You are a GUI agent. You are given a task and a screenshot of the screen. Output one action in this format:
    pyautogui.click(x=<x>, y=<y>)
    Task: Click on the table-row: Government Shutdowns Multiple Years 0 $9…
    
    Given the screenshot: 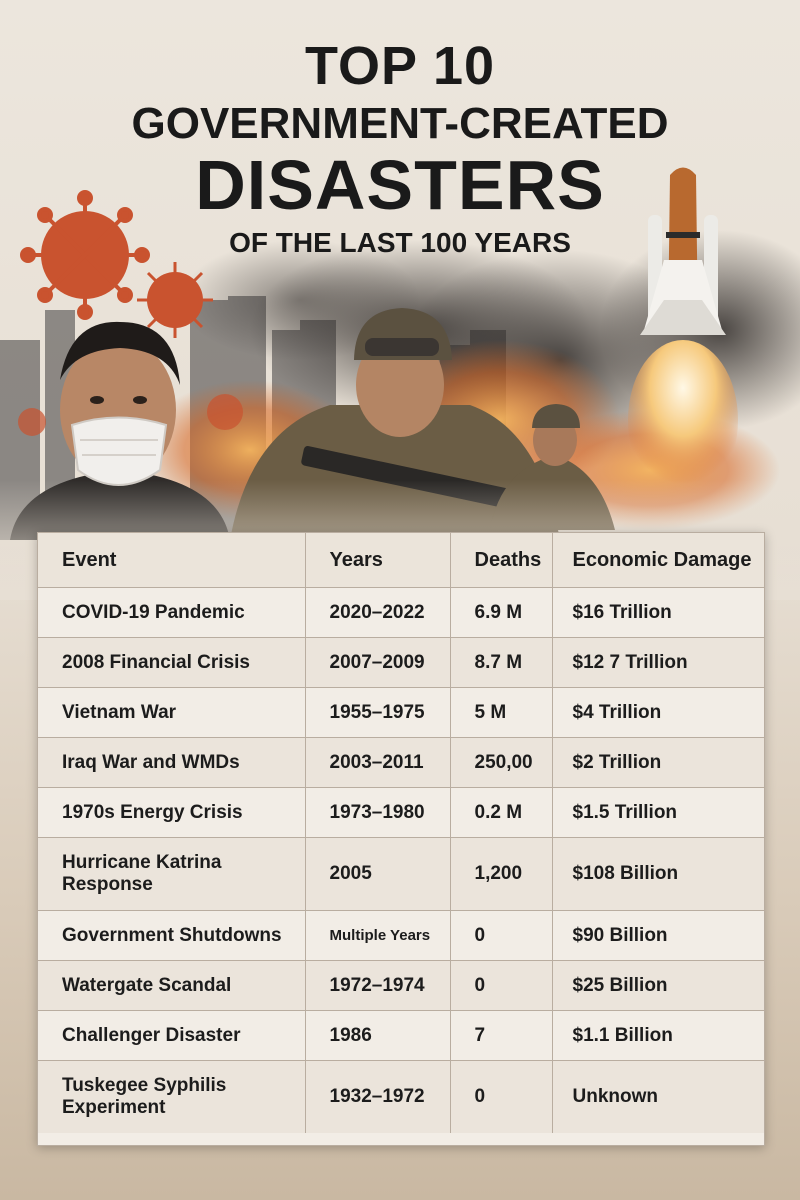 What is the action you would take?
    pyautogui.click(x=401, y=935)
    